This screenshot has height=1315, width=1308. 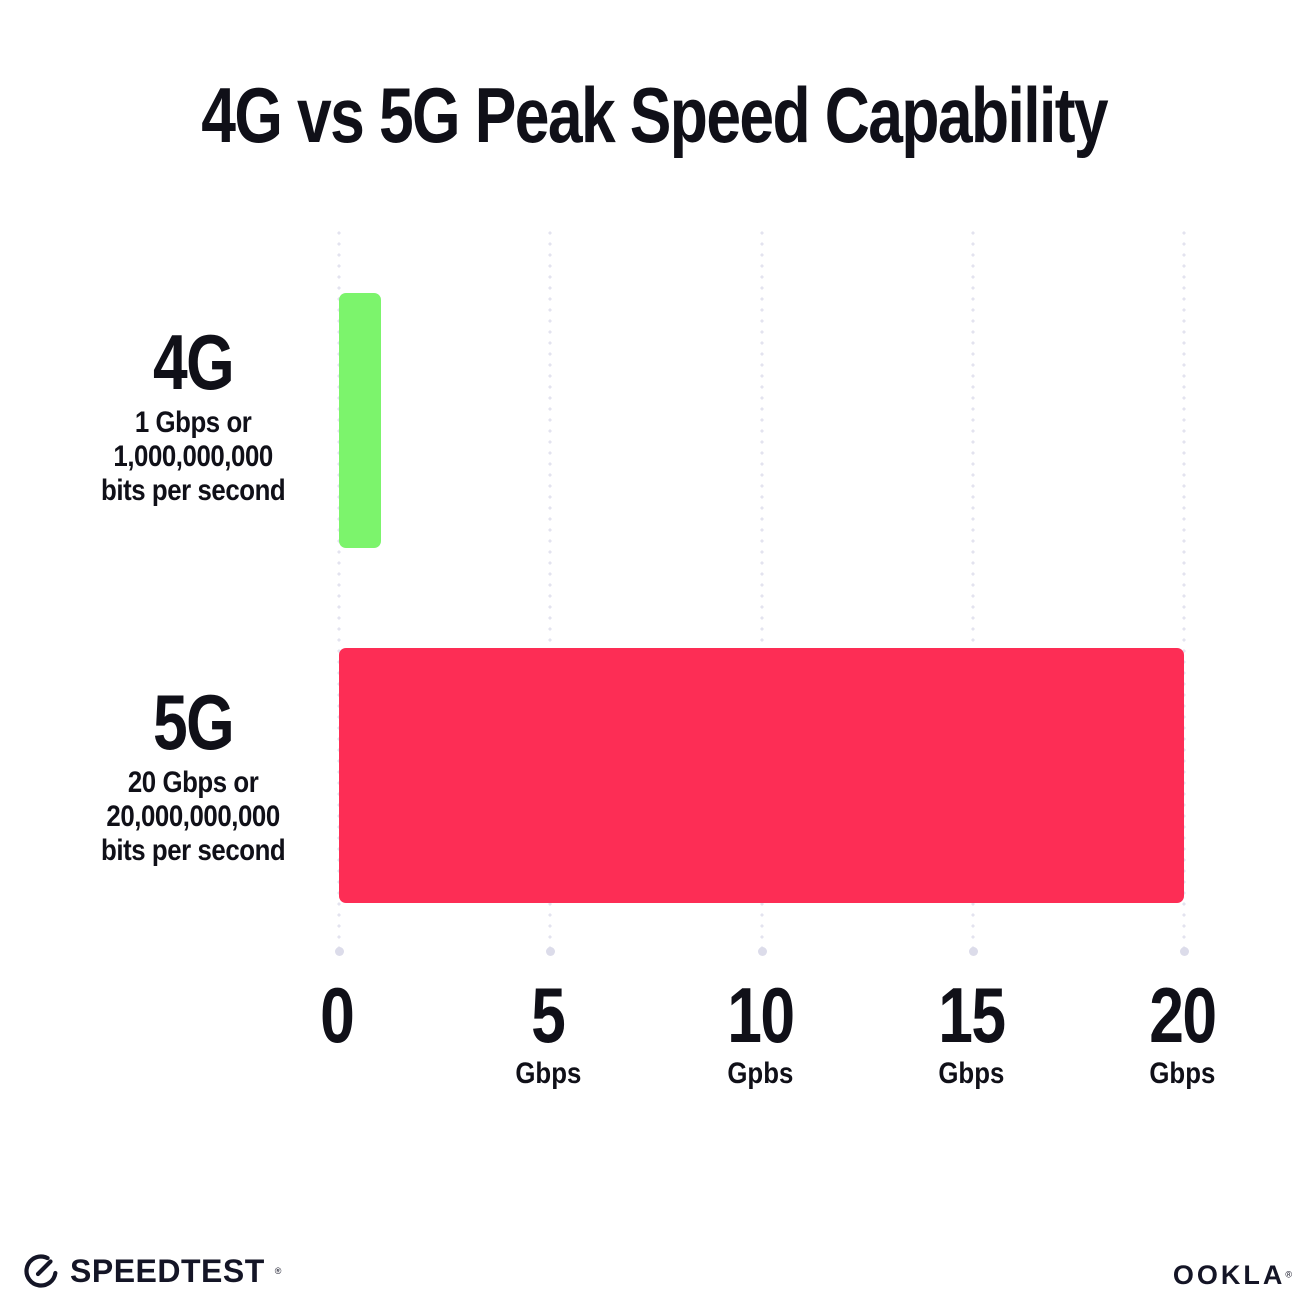 I want to click on x-tick-value: 15, so click(x=971, y=1015).